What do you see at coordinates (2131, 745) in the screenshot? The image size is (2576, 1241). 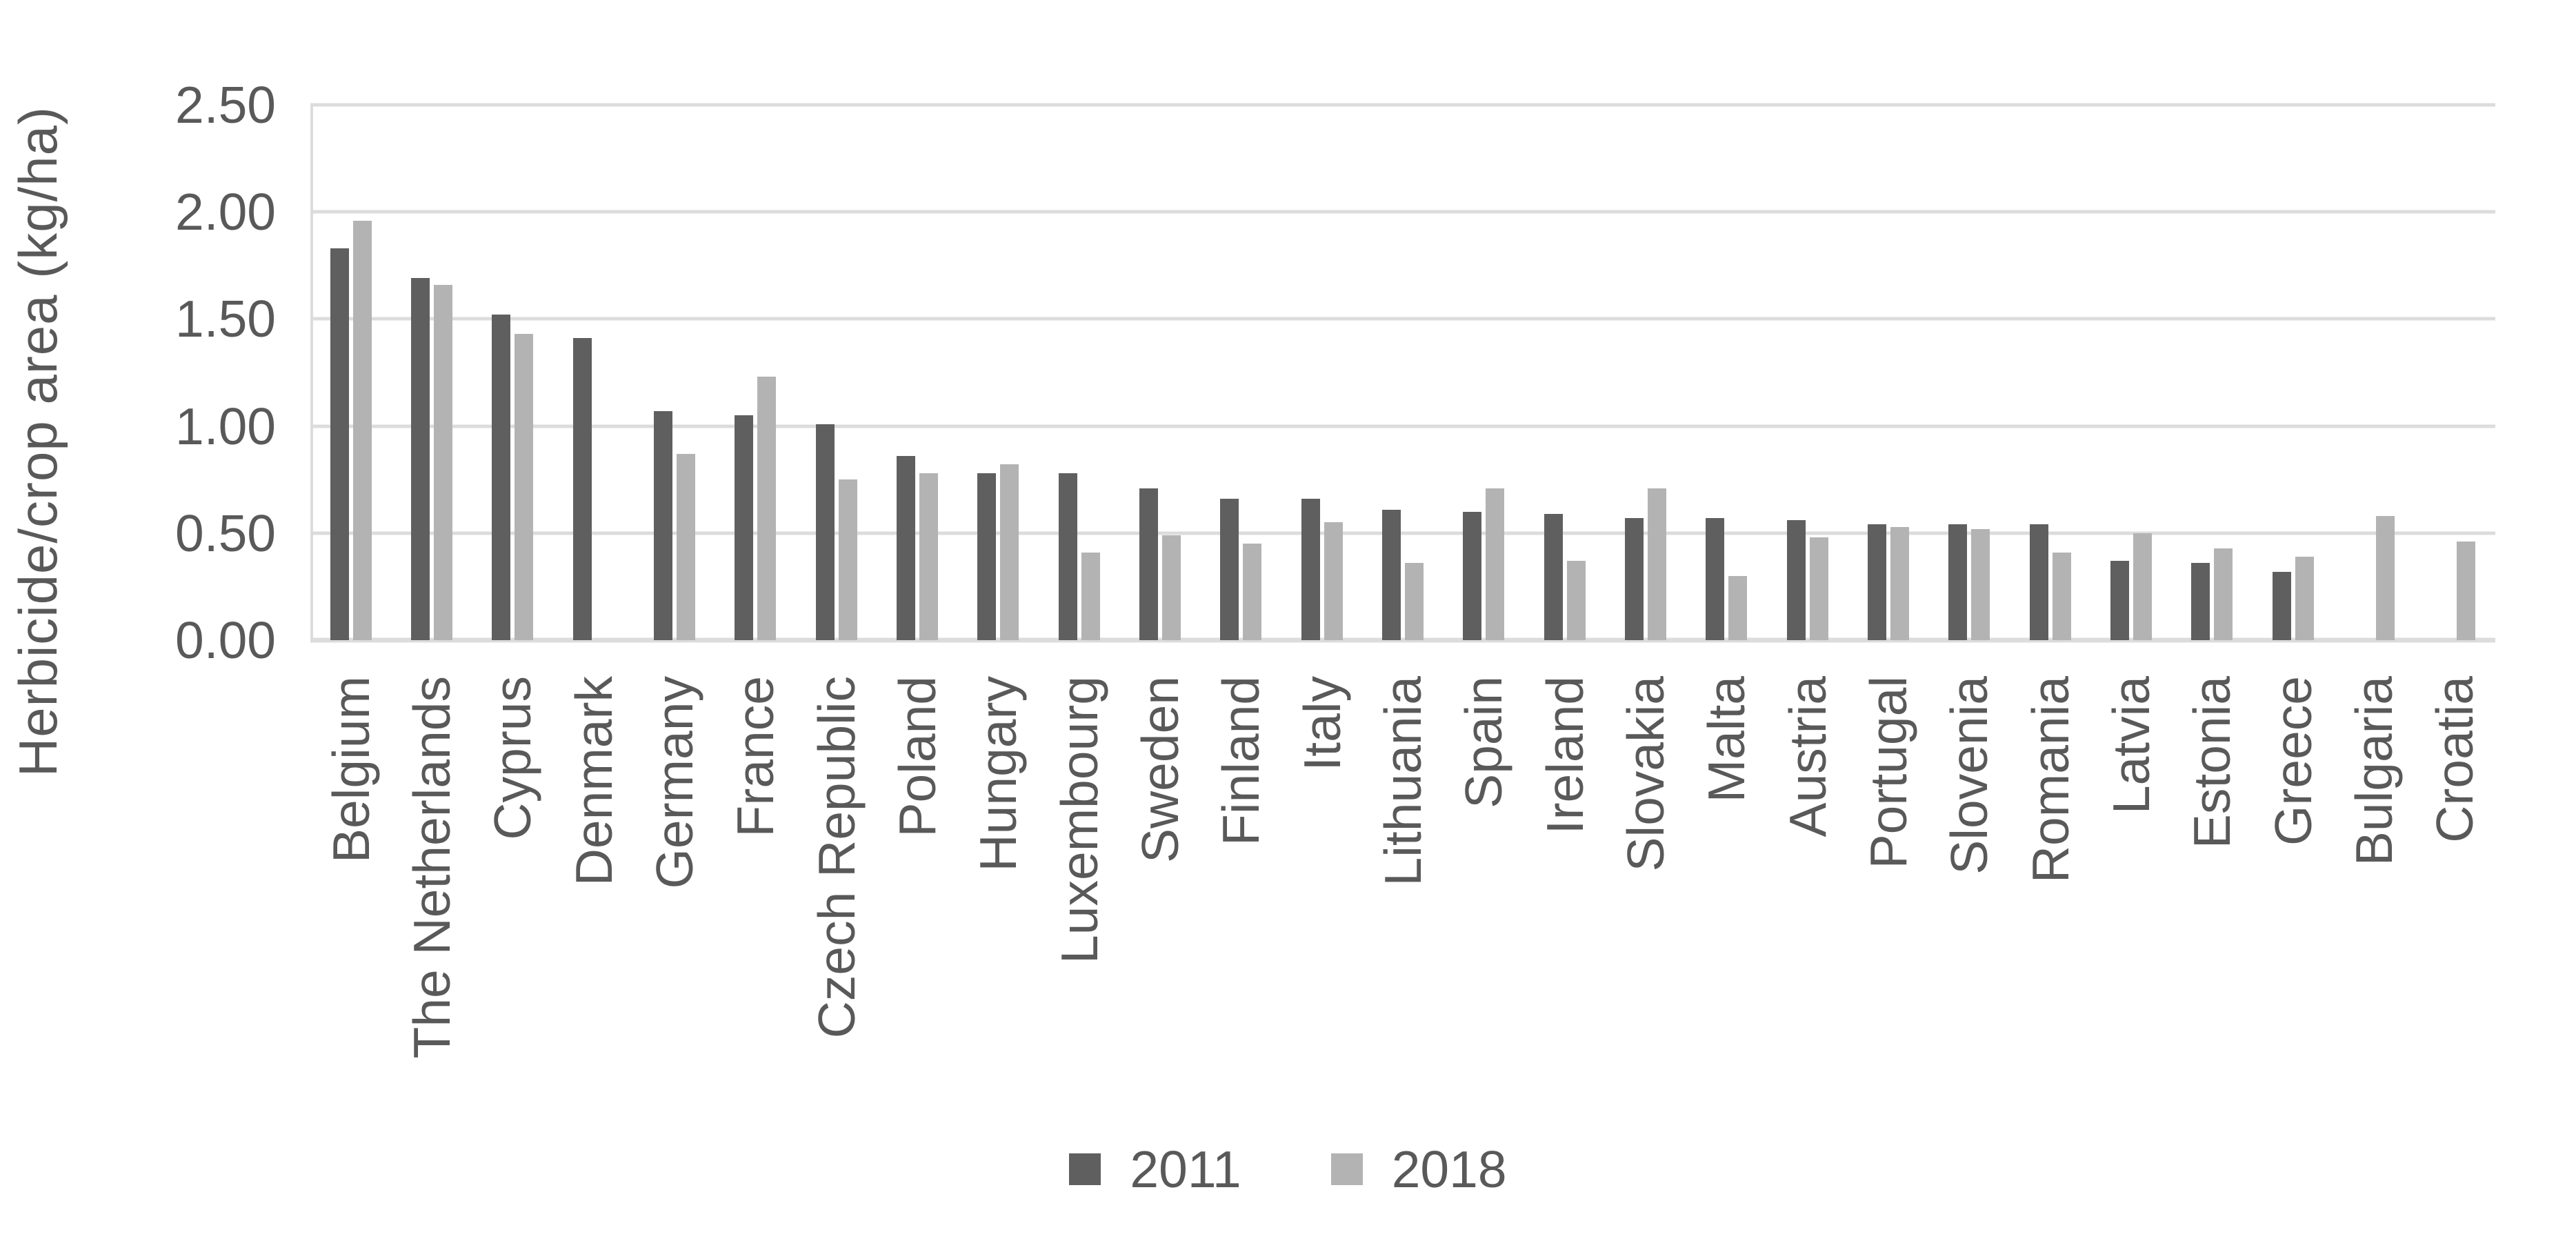 I see `x-label-Latvia: Latvia` at bounding box center [2131, 745].